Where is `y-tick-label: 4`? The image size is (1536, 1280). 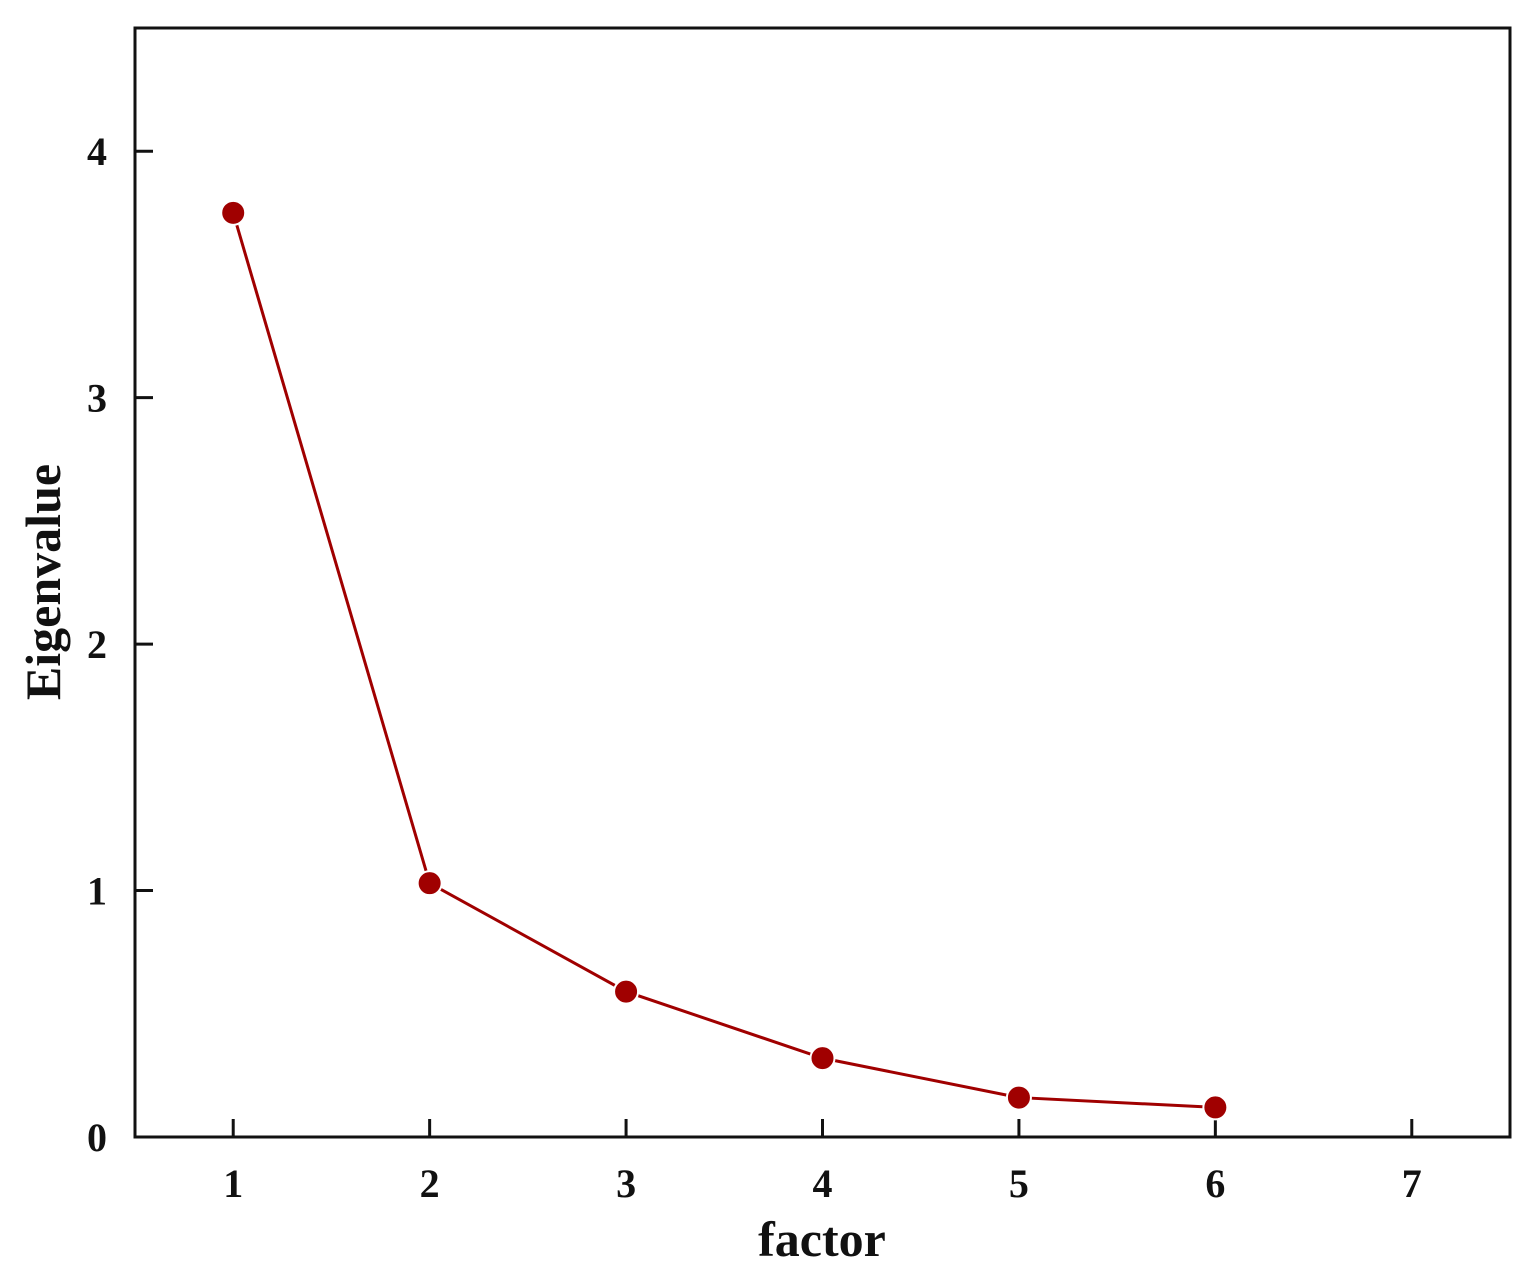
y-tick-label: 4 is located at coordinates (97, 151).